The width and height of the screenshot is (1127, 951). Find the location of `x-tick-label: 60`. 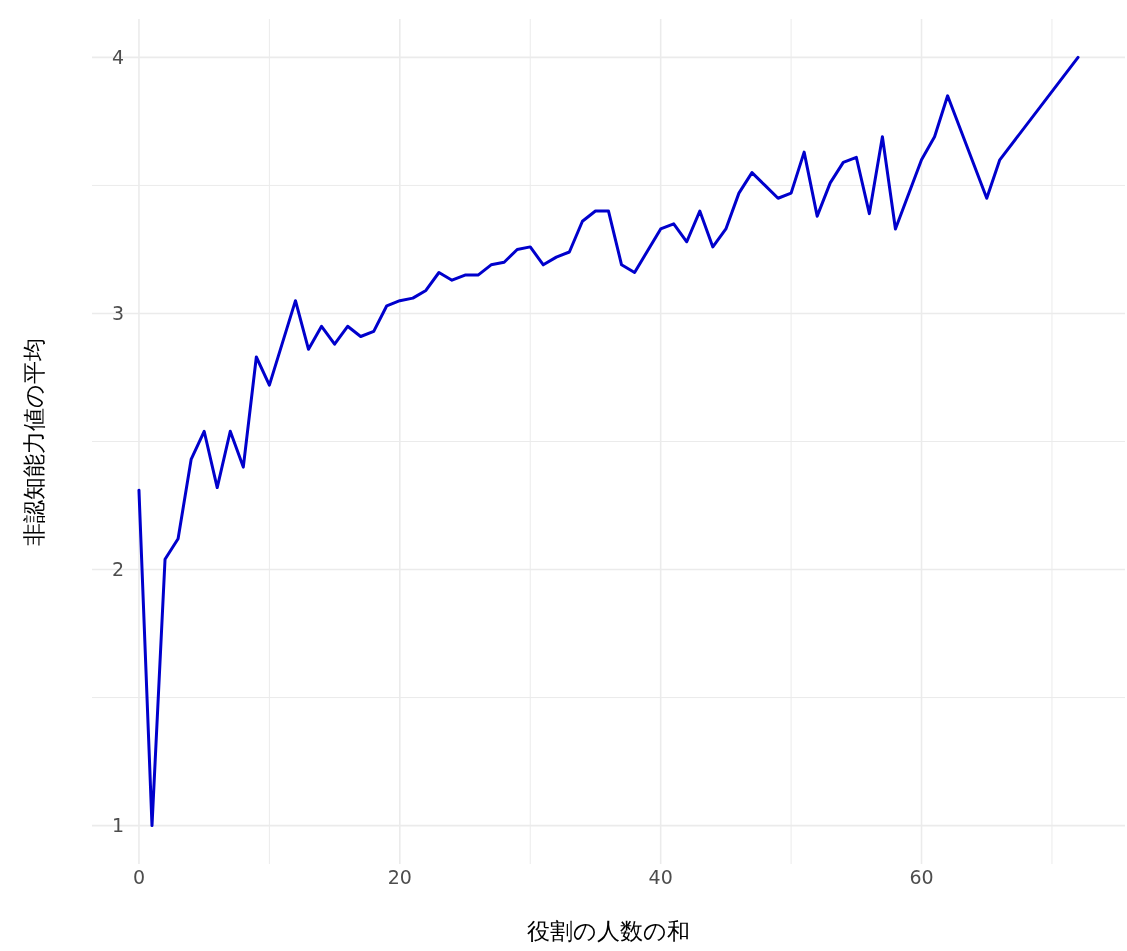

x-tick-label: 60 is located at coordinates (921, 877).